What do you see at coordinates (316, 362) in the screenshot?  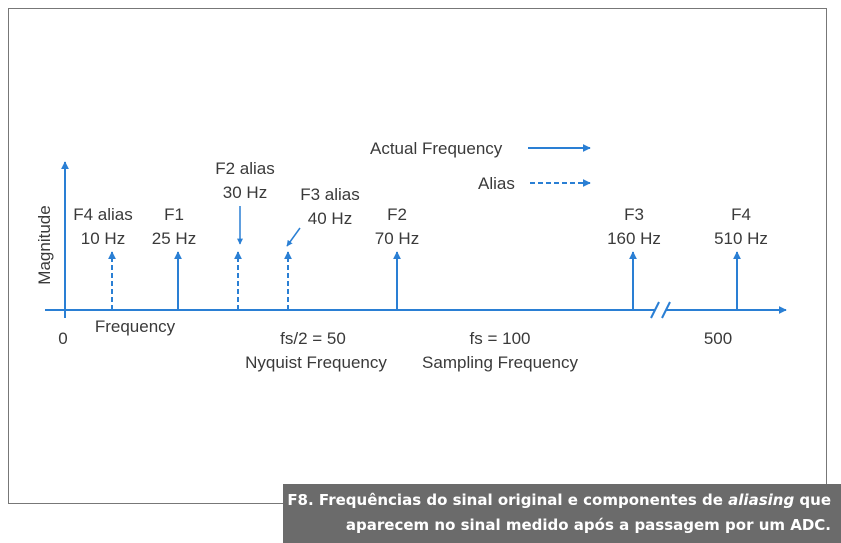 I see `tick-caption: Nyquist Frequency` at bounding box center [316, 362].